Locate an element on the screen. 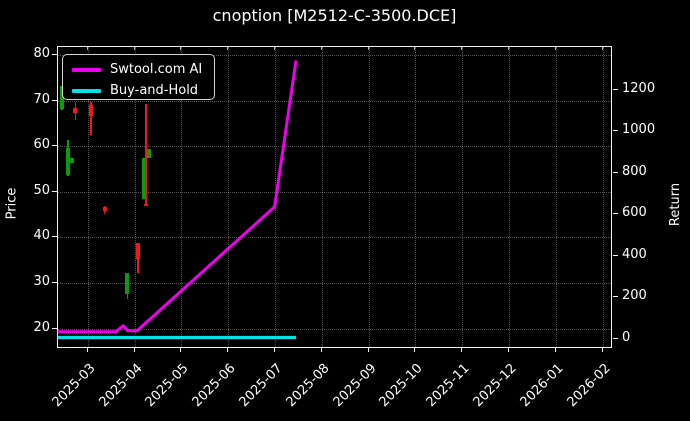  hold-line-sample is located at coordinates (86, 91).